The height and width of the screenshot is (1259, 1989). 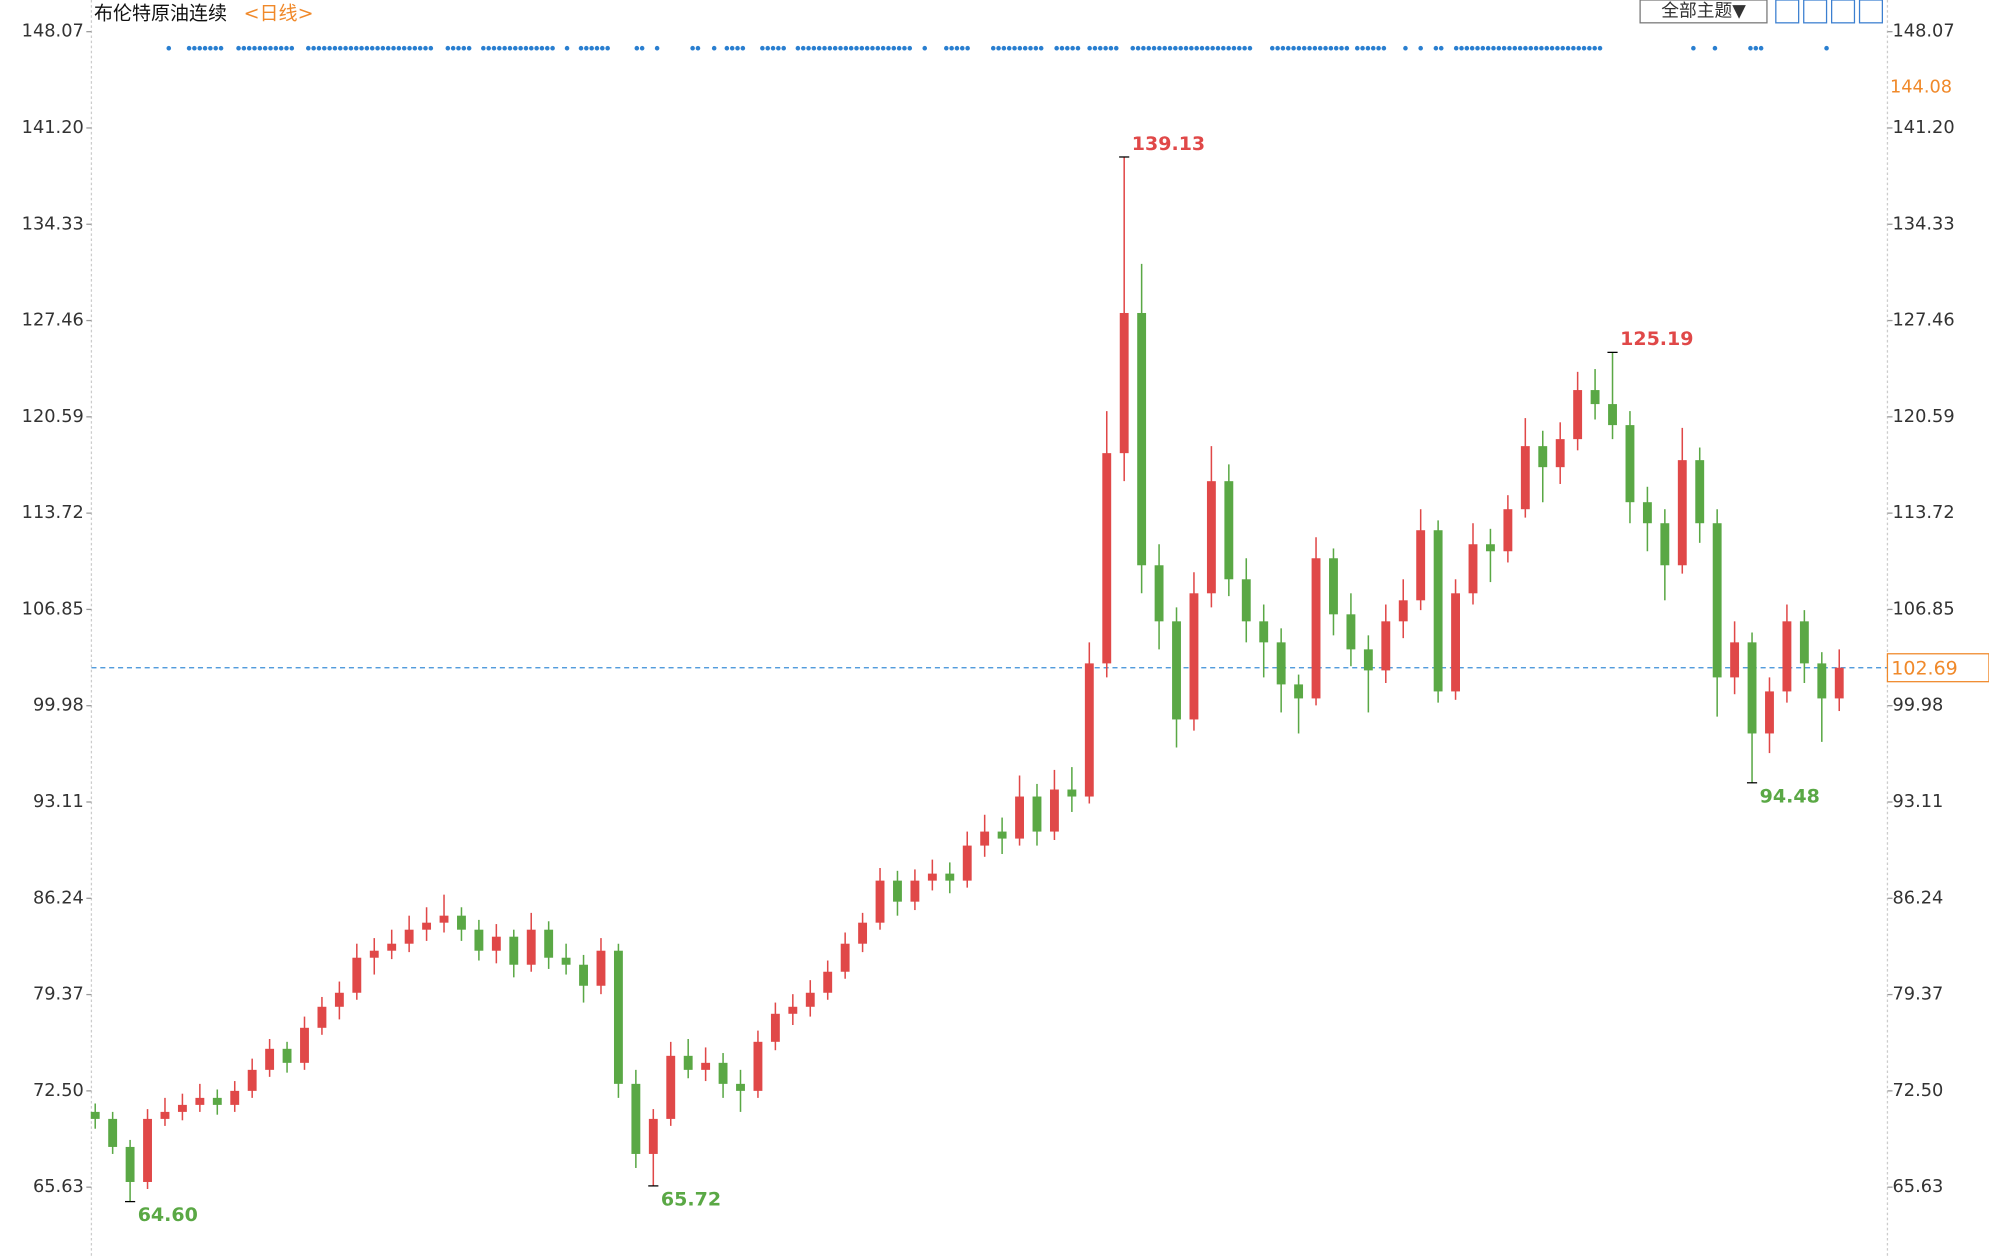 I want to click on y-tick-label: 134.33, so click(x=53, y=224).